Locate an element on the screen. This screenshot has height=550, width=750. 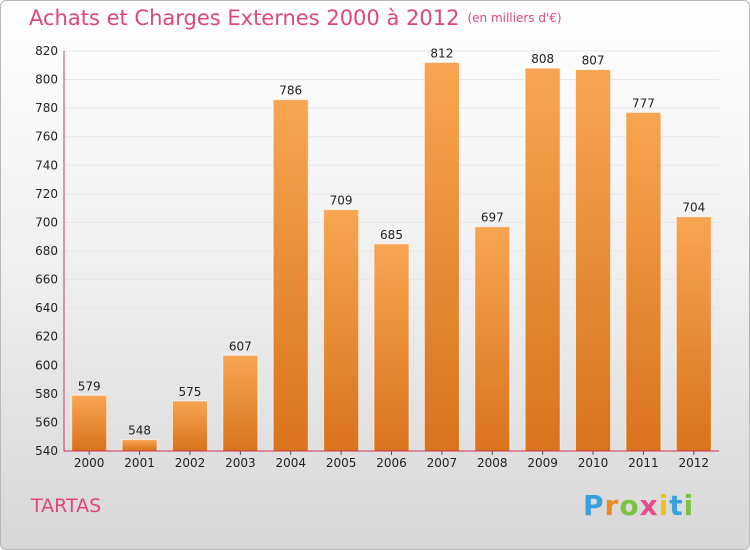
bar-value-label: 786 is located at coordinates (290, 91).